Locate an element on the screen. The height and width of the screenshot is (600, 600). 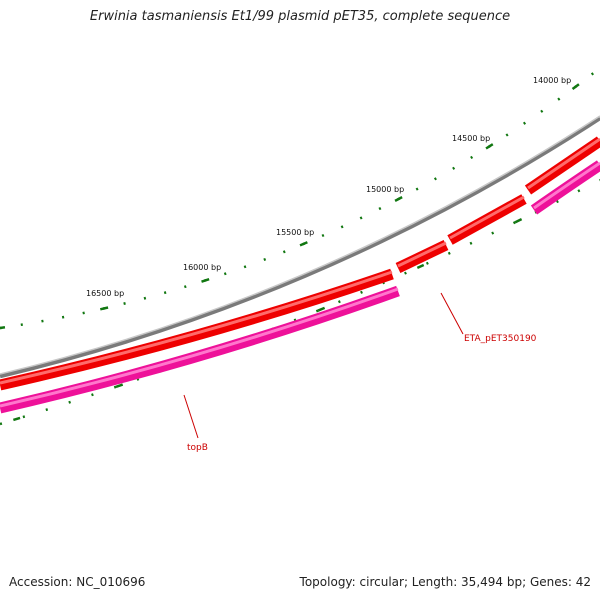
forward-gene-eta-highlight is located at coordinates (422, 254).